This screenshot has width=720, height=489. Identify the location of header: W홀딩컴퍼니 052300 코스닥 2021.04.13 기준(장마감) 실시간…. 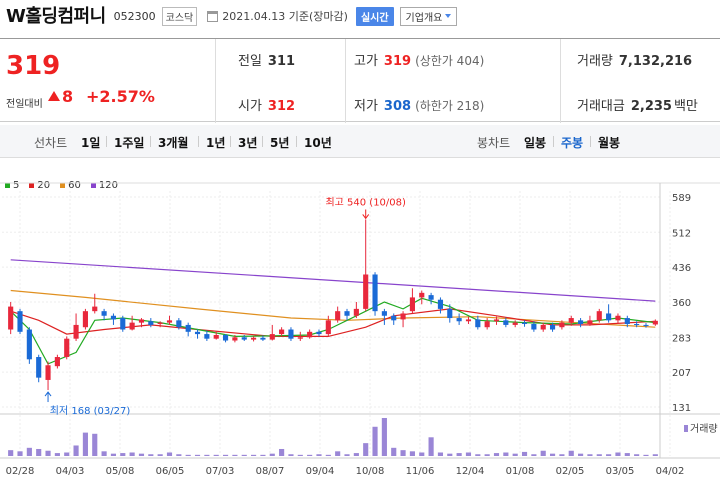
(360, 15).